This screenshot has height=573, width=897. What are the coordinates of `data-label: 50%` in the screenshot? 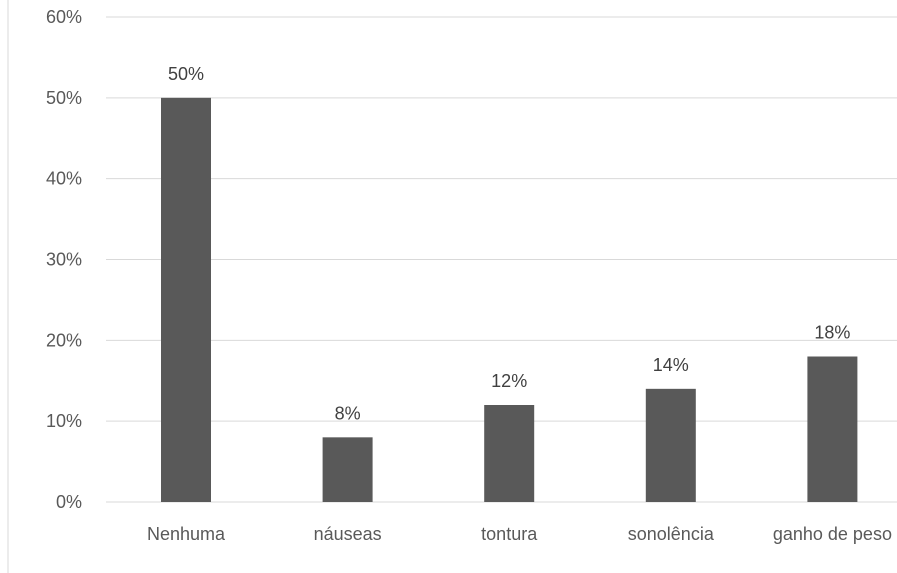 It's located at (186, 74).